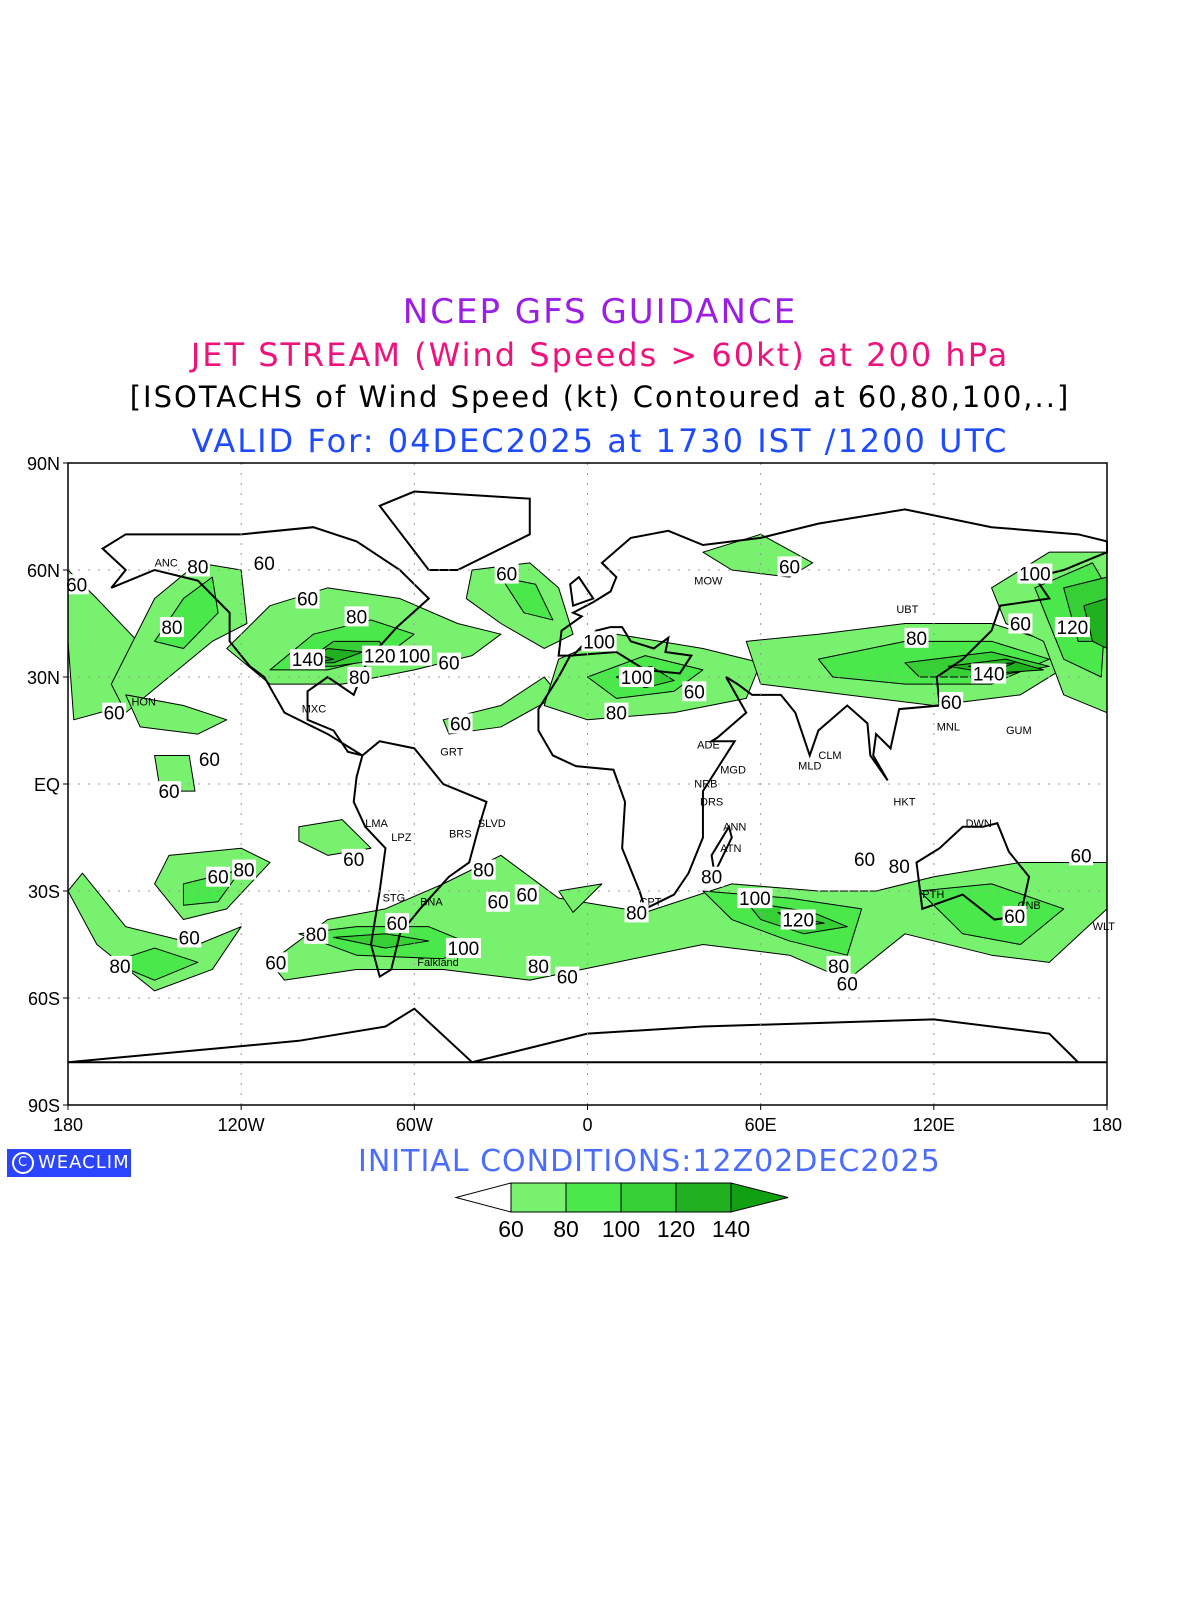 The width and height of the screenshot is (1200, 1600). What do you see at coordinates (1107, 1125) in the screenshot?
I see `lon-tick-label: 180` at bounding box center [1107, 1125].